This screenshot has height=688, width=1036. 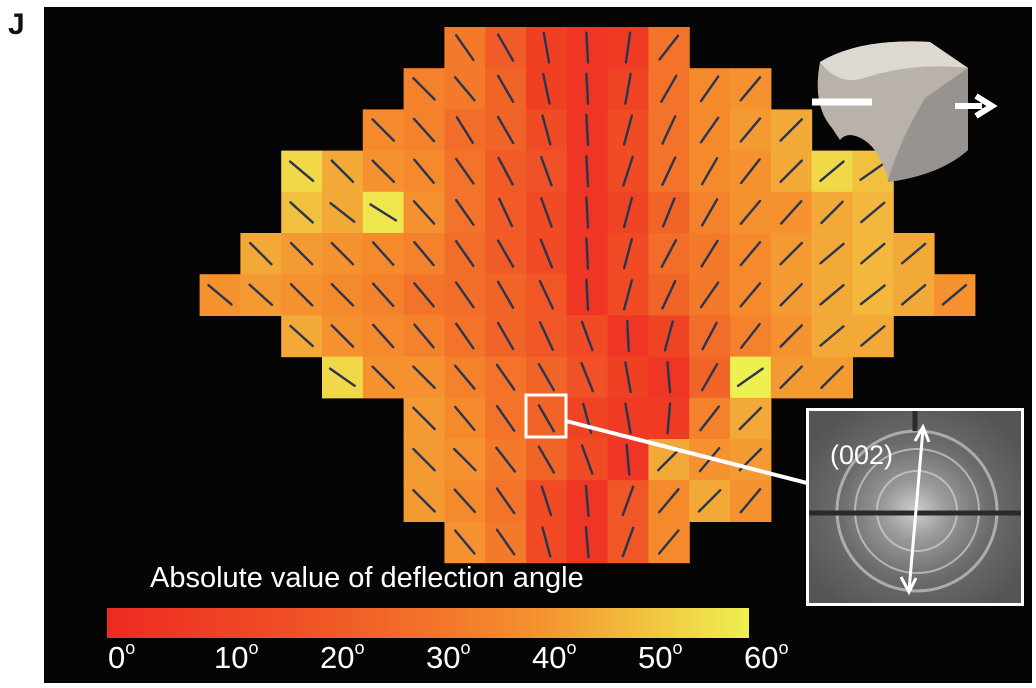 I want to click on colorbar-tick-label: 10o, so click(x=236, y=656).